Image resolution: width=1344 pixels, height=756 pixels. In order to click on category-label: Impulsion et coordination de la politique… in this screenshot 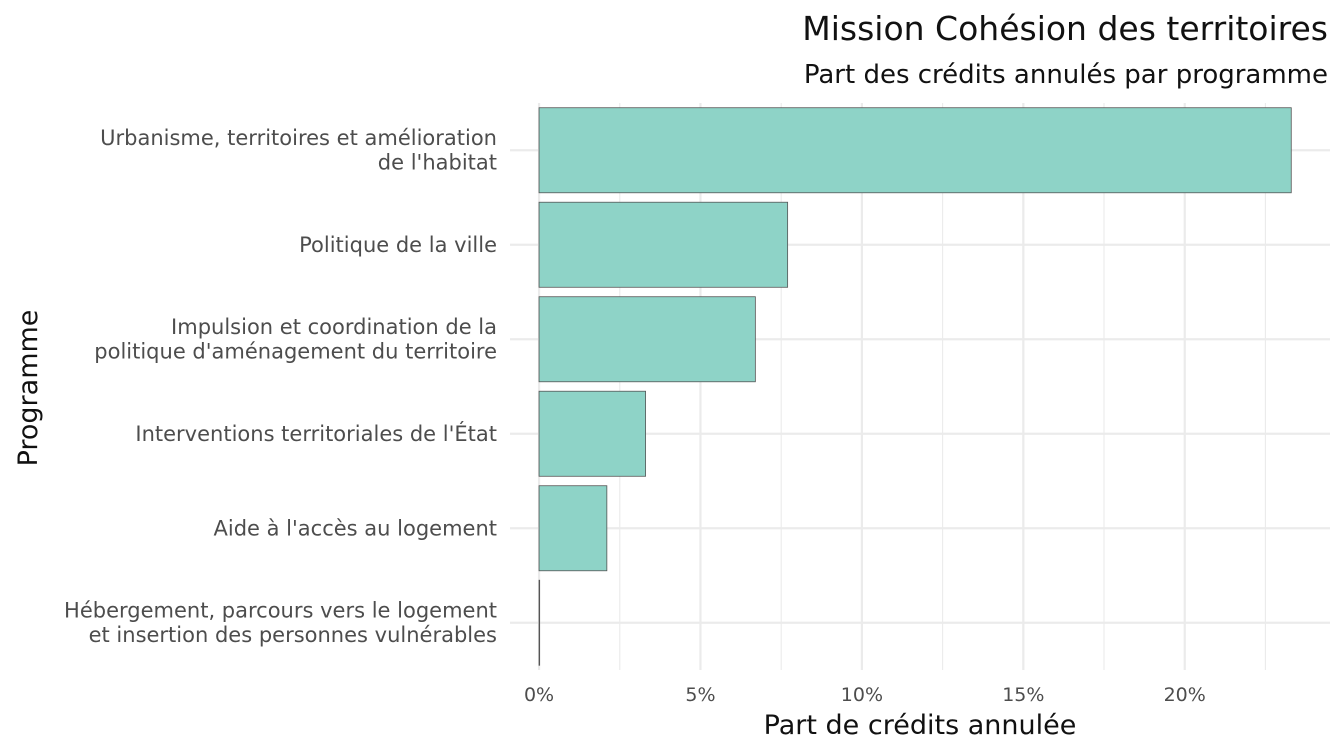, I will do `click(295, 339)`.